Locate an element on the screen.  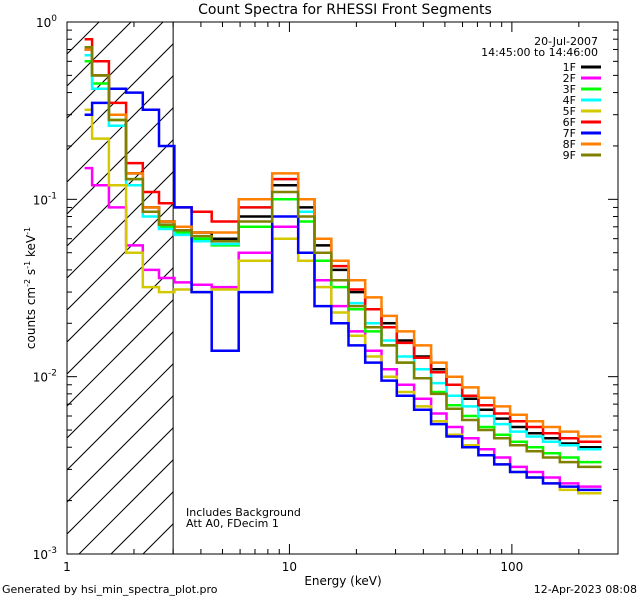
legend-label-4F: 4F is located at coordinates (569, 100).